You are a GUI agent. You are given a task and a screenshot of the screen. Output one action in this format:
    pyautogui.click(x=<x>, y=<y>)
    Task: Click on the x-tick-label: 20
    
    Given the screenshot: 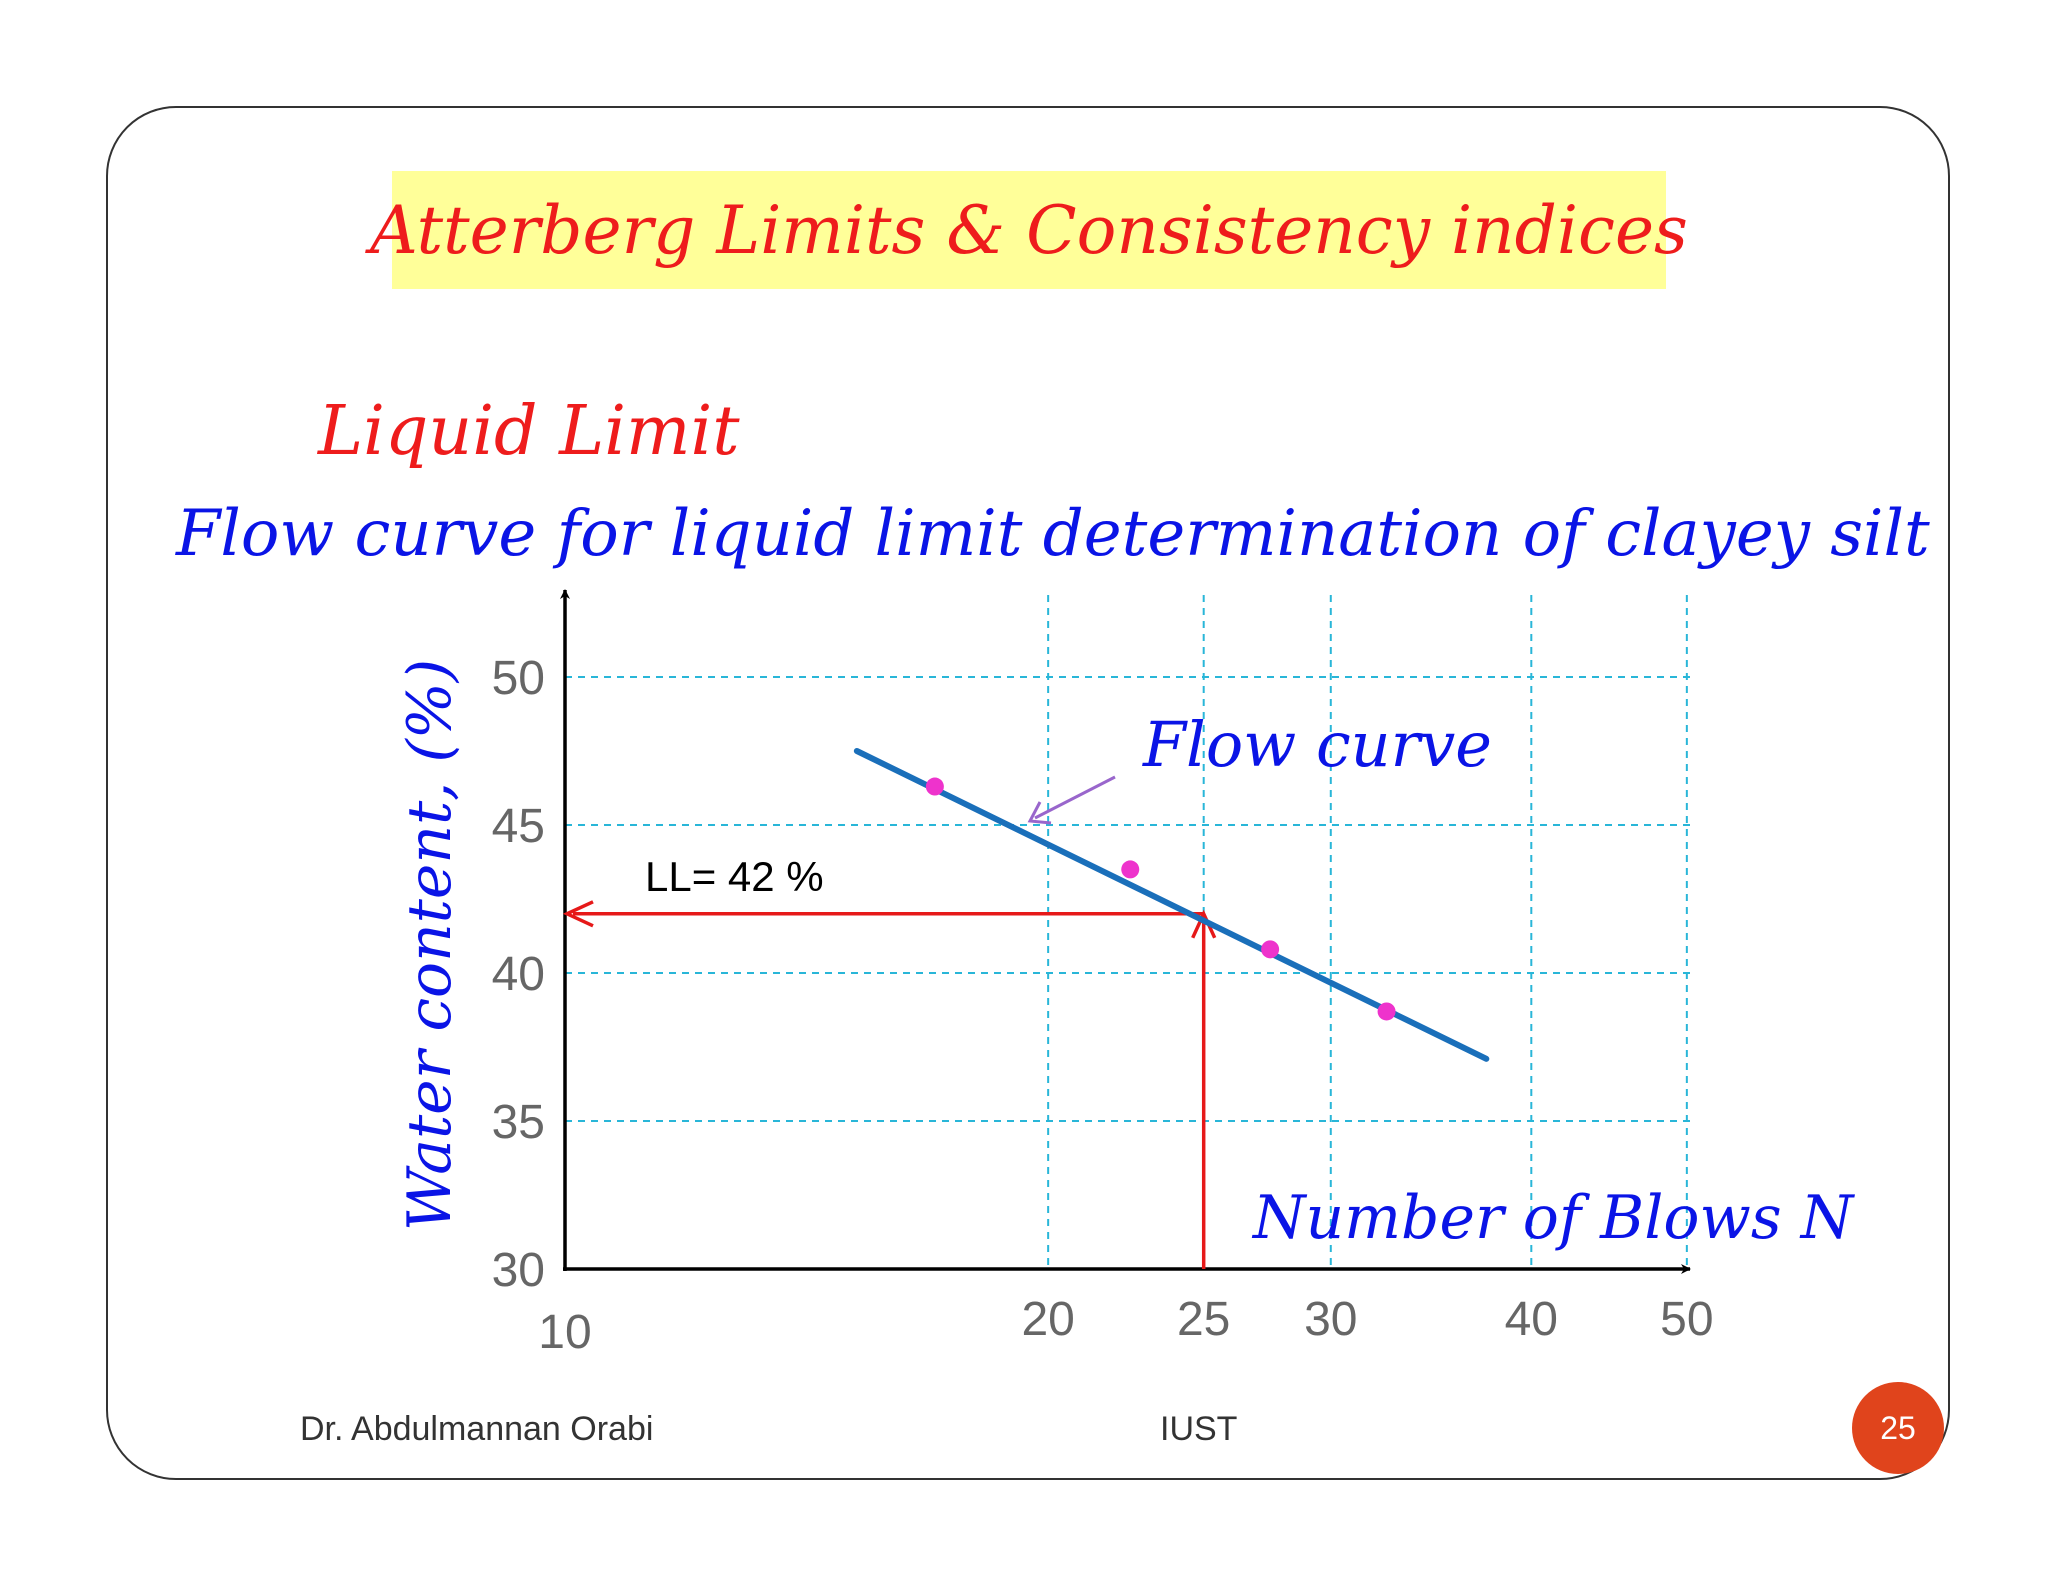 What is the action you would take?
    pyautogui.click(x=1047, y=1319)
    